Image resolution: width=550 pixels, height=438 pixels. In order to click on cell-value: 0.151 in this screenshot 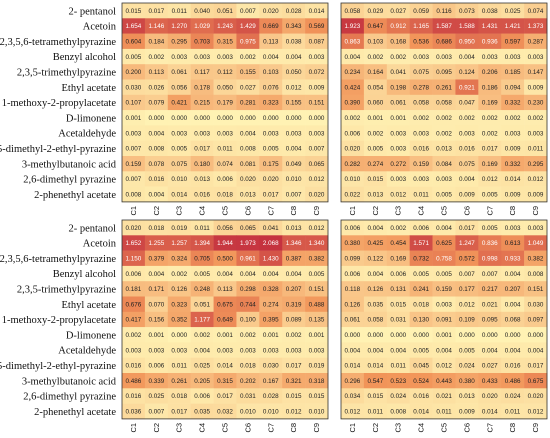, I will do `click(317, 103)`.